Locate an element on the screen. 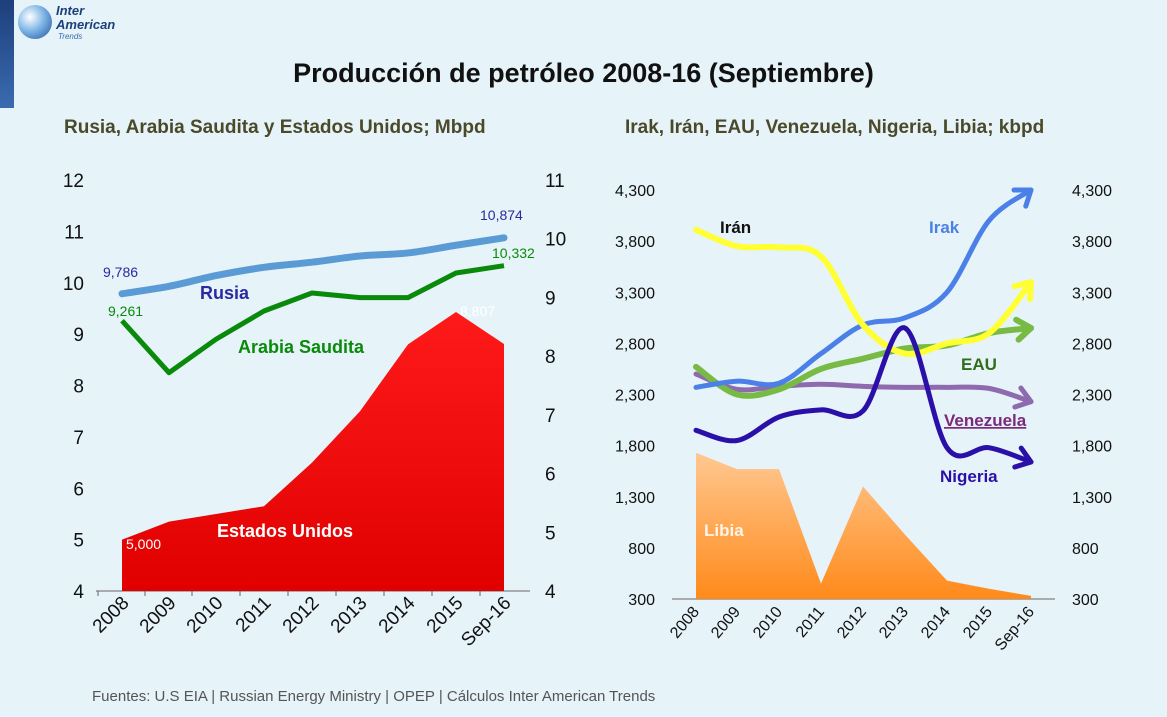  line-iran is located at coordinates (863, 292).